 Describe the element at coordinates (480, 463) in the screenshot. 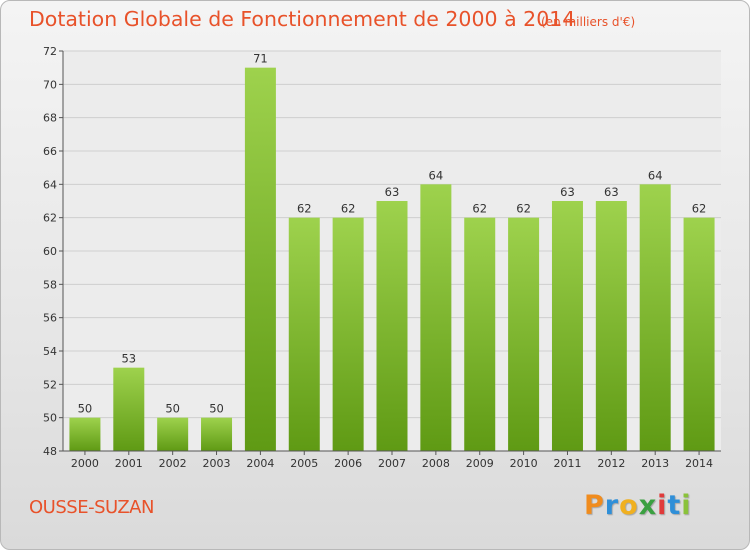

I see `x-tick-label-2009: 2009` at that location.